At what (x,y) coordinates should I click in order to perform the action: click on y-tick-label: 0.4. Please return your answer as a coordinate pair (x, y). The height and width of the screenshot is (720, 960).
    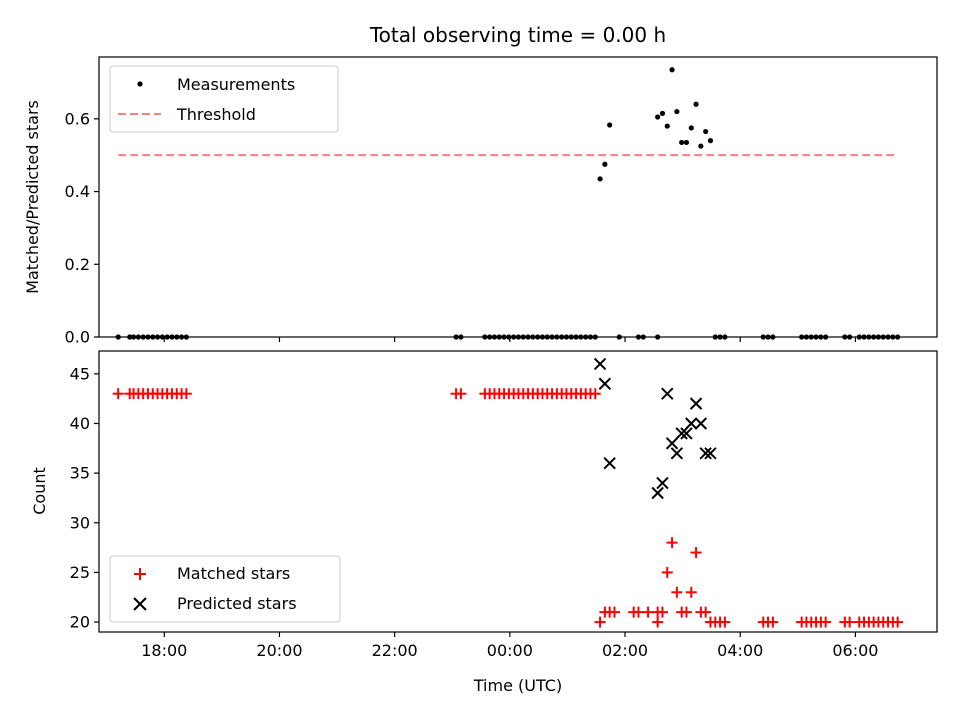
    Looking at the image, I should click on (77, 191).